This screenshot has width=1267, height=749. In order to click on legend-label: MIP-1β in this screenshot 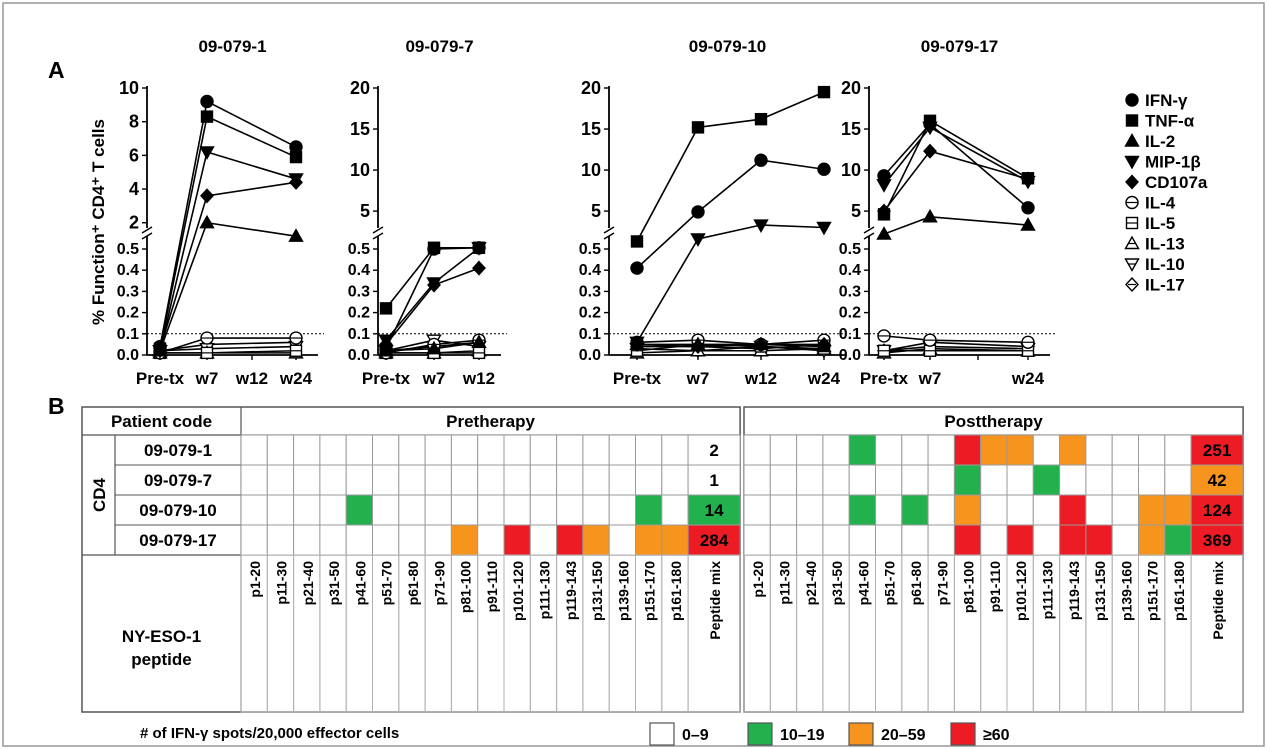, I will do `click(1173, 162)`.